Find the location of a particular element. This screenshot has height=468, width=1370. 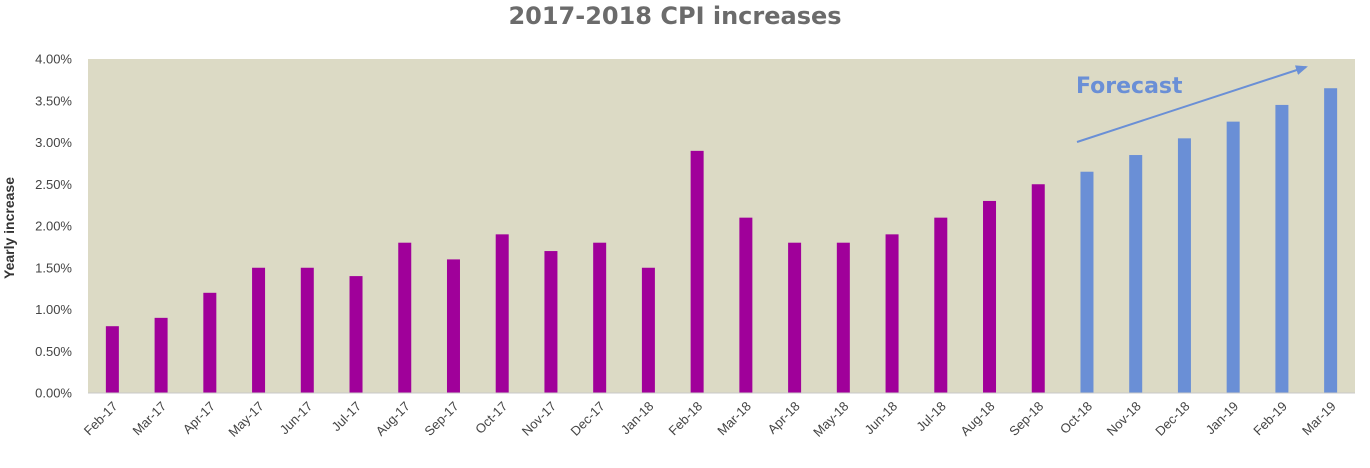

x-tick-label: Feb-19 is located at coordinates (1270, 419).